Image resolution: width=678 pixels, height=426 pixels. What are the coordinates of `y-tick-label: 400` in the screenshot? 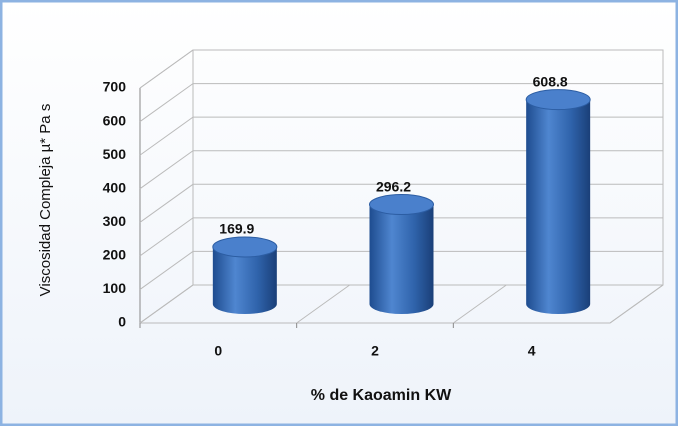 It's located at (115, 187).